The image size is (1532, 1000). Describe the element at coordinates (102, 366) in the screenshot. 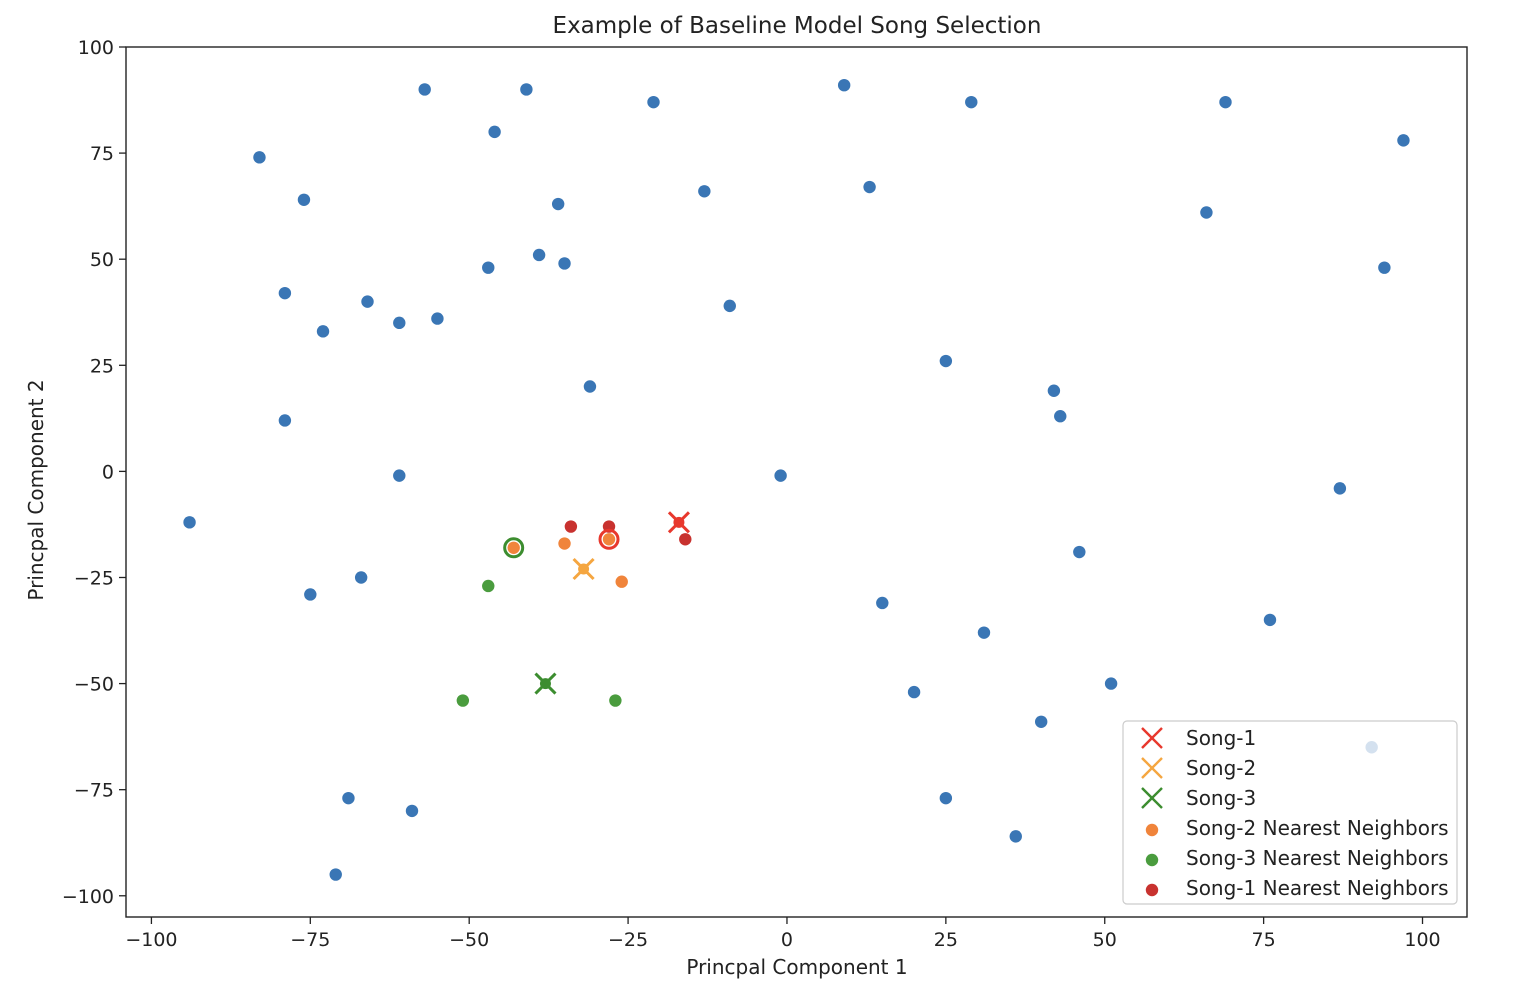

I see `y-tick-label: 25` at that location.